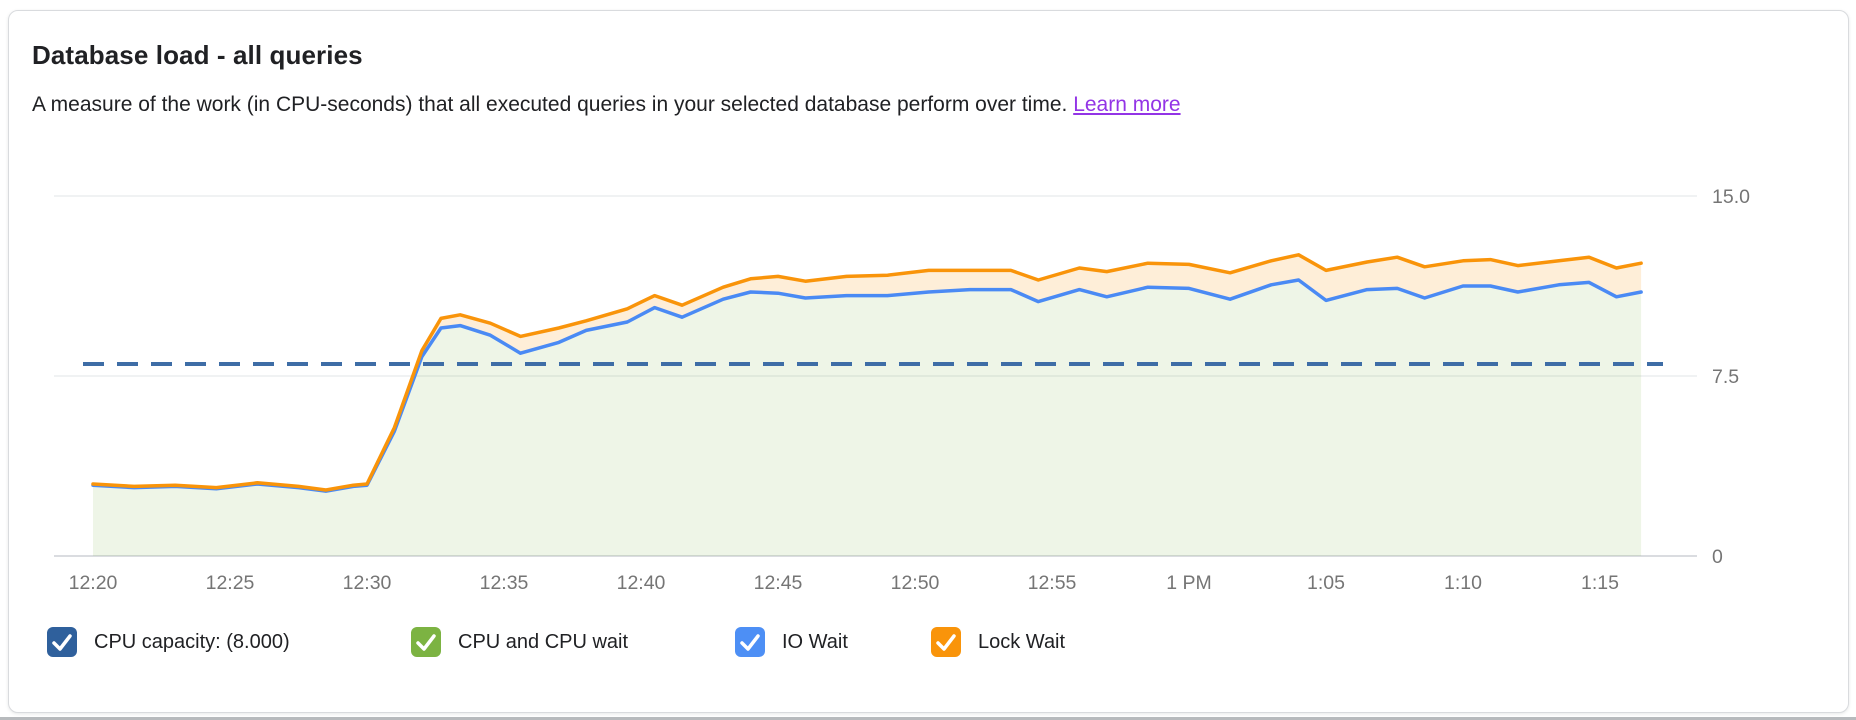 The width and height of the screenshot is (1856, 720). I want to click on legend-checkbox-cpu-capacity, so click(62, 642).